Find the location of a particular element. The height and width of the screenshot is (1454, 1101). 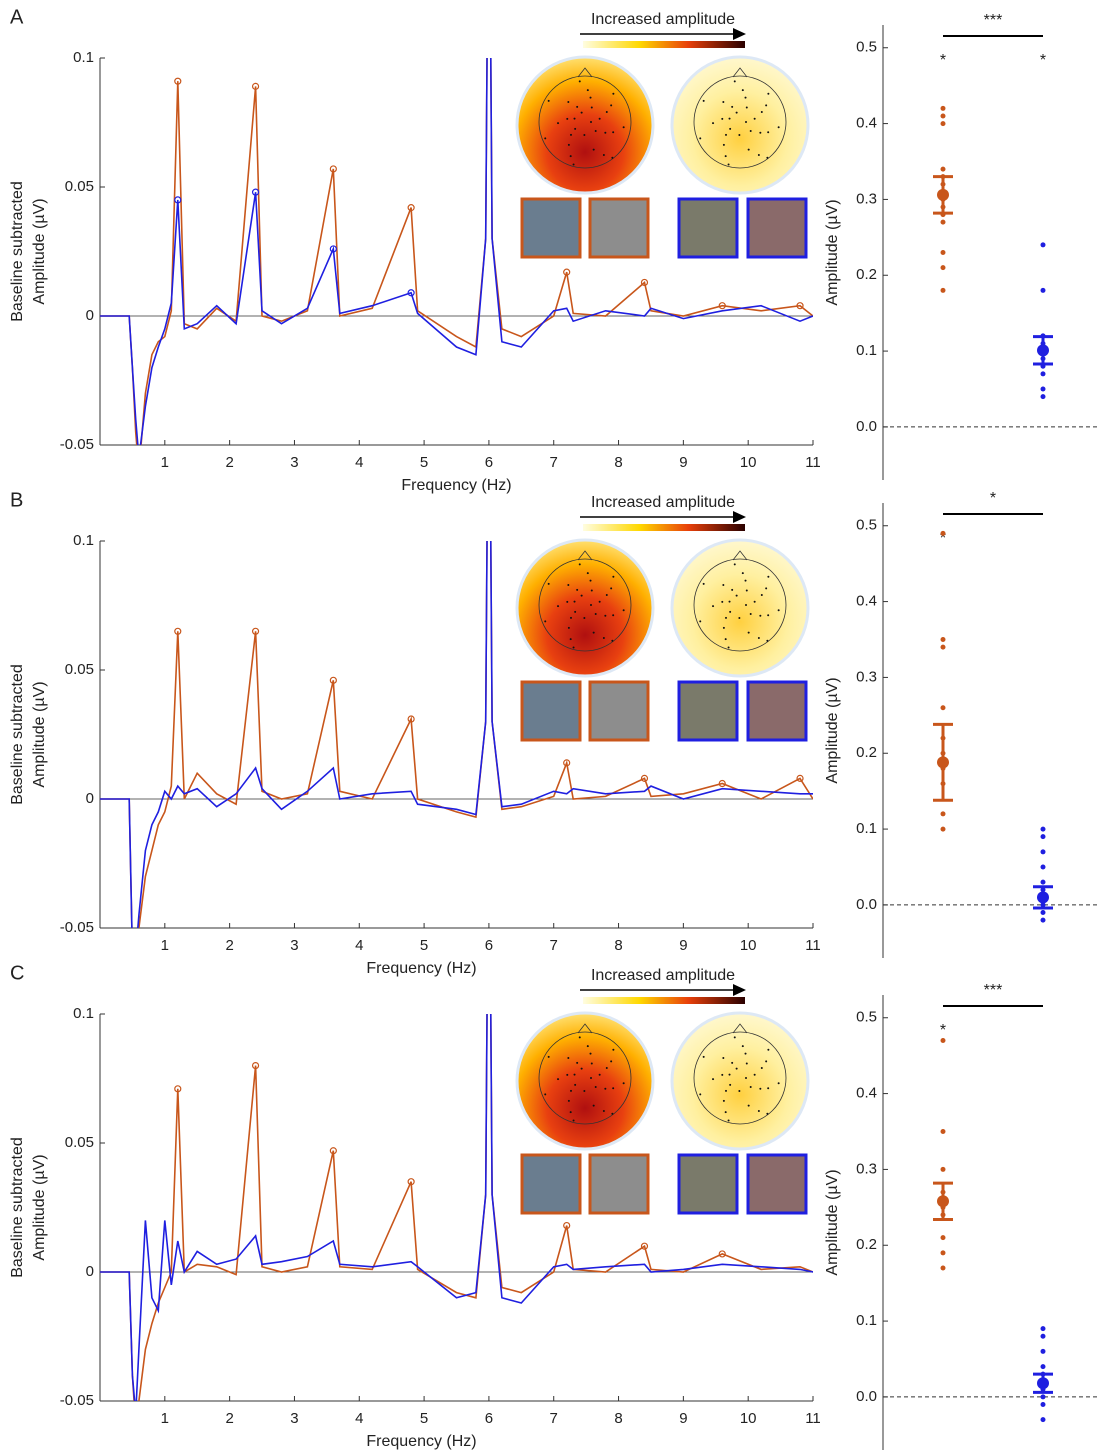

x-tick-label: 6 is located at coordinates (489, 945).